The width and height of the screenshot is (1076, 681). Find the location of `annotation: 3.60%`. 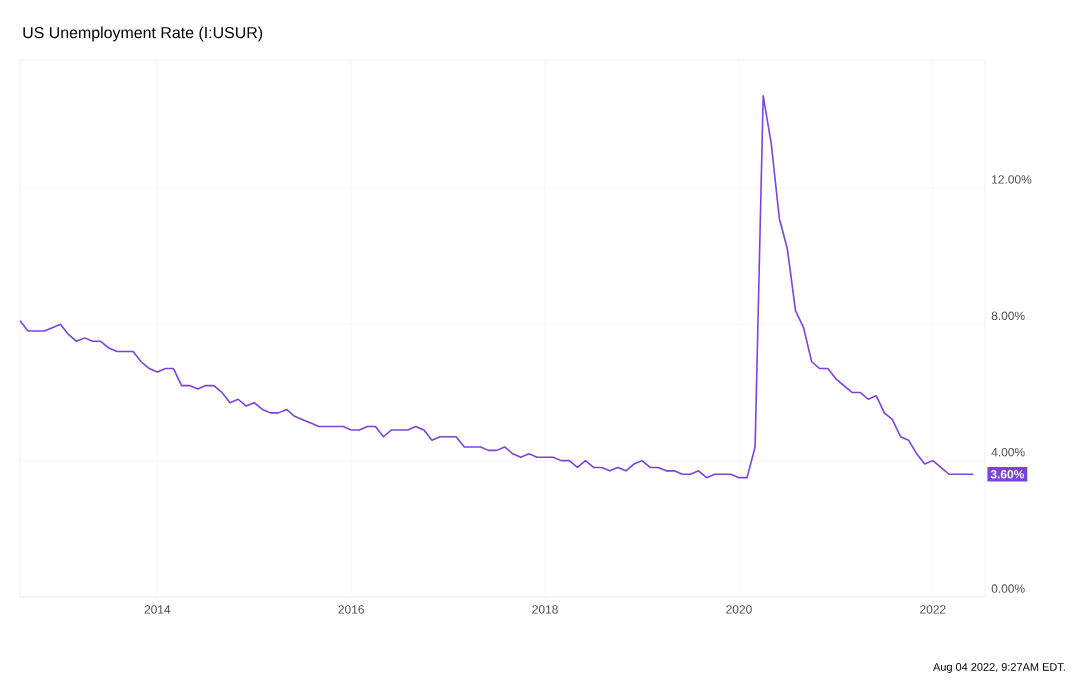

annotation: 3.60% is located at coordinates (1007, 474).